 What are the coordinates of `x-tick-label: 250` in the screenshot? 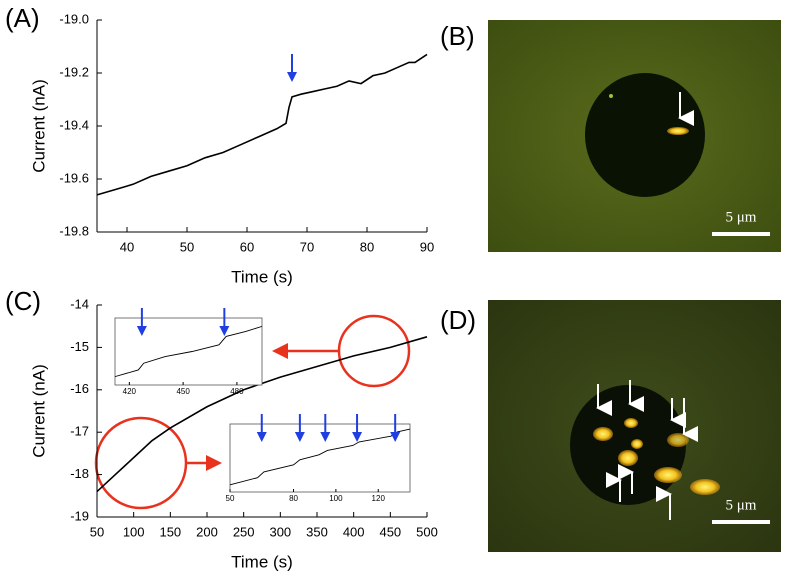 It's located at (244, 531).